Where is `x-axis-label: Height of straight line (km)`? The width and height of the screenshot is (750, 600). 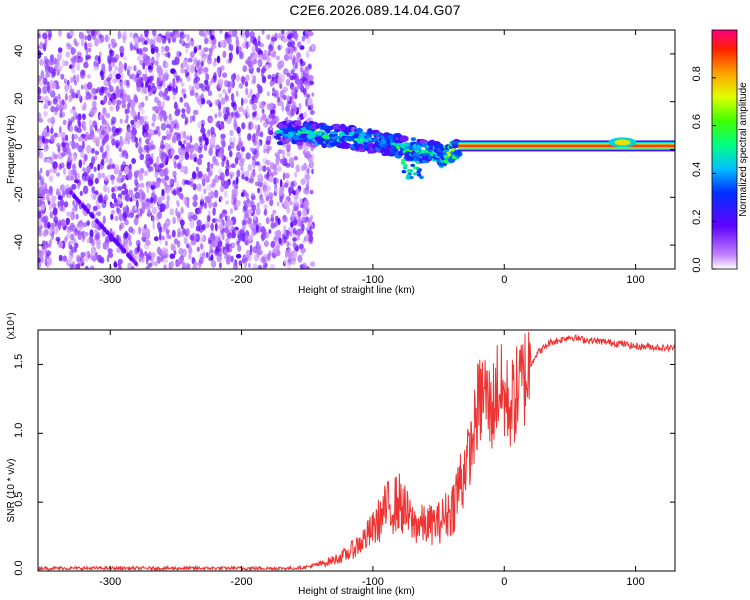 x-axis-label: Height of straight line (km) is located at coordinates (356, 591).